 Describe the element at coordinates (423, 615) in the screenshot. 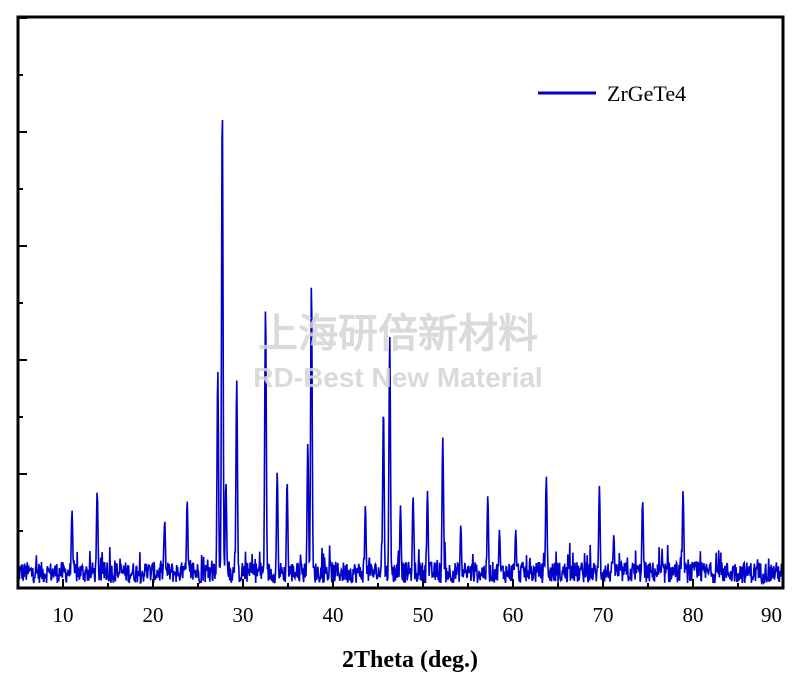

I see `x-tick-label-50: 50` at that location.